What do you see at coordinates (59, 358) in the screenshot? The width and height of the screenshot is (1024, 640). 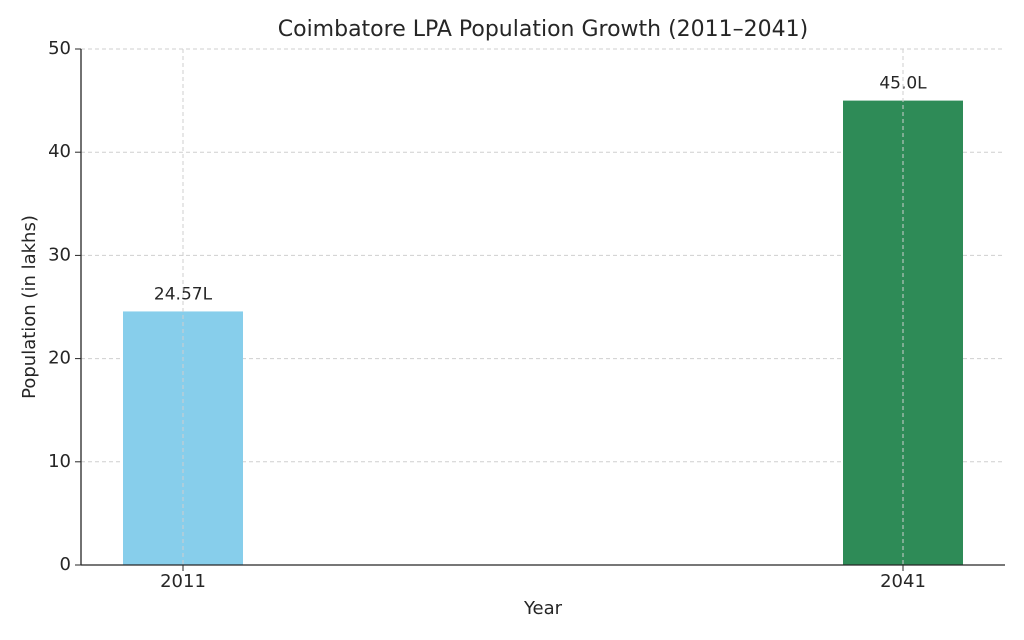 I see `y-tick-label: 20` at bounding box center [59, 358].